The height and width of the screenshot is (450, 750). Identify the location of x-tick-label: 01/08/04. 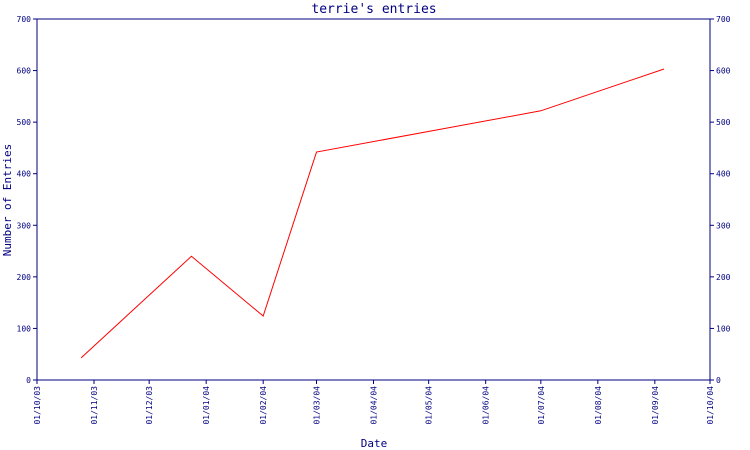
(598, 405).